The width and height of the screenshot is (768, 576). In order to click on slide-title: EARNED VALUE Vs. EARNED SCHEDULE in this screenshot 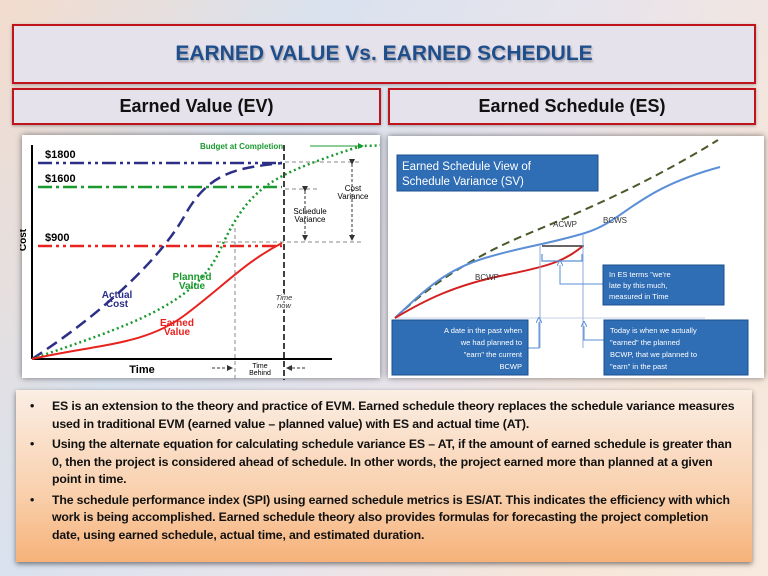, I will do `click(384, 53)`.